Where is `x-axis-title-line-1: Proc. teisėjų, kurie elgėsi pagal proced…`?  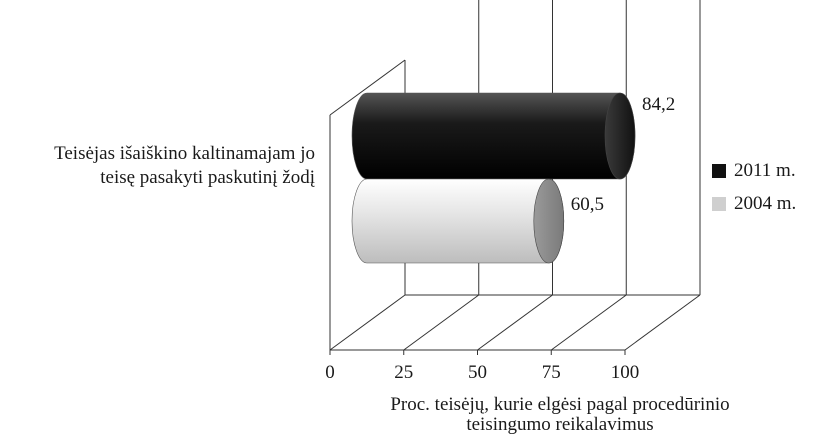 x-axis-title-line-1: Proc. teisėjų, kurie elgėsi pagal proced… is located at coordinates (560, 404).